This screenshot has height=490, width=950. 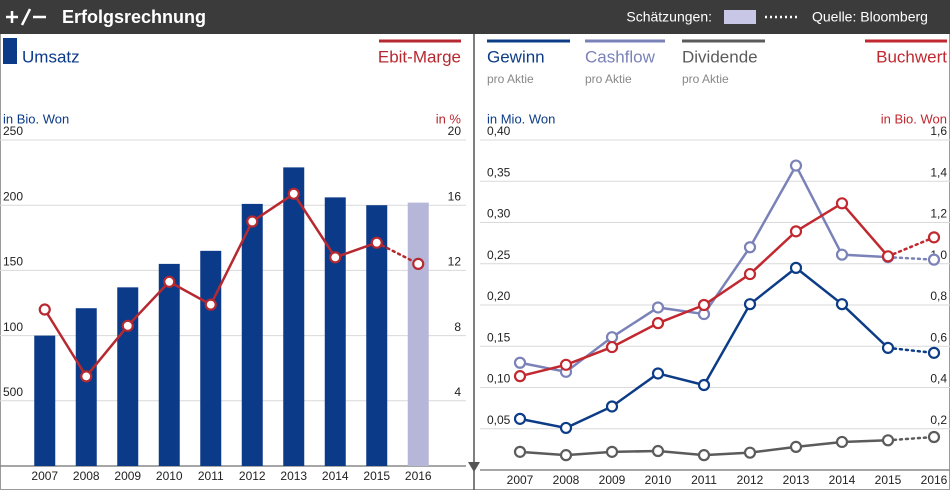 What do you see at coordinates (499, 379) in the screenshot?
I see `y-tick-label: 0,10` at bounding box center [499, 379].